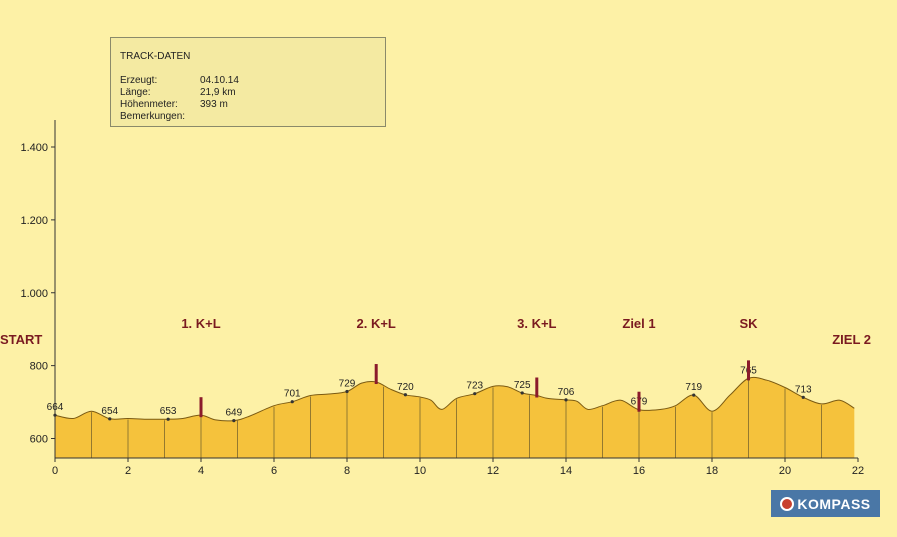 This screenshot has height=537, width=897. What do you see at coordinates (214, 104) in the screenshot?
I see `track-data-value: 393 m` at bounding box center [214, 104].